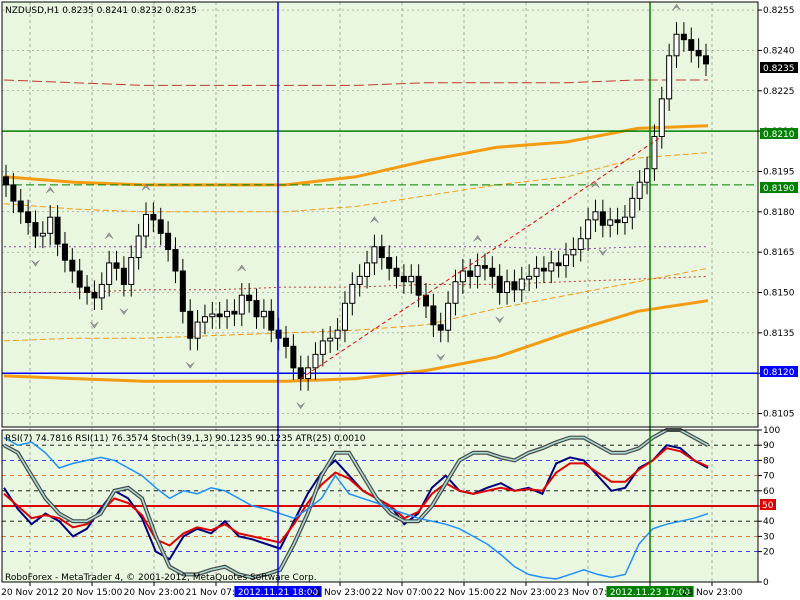 The width and height of the screenshot is (800, 600). What do you see at coordinates (356, 284) in the screenshot?
I see `band-red-dotted-mid` at bounding box center [356, 284].